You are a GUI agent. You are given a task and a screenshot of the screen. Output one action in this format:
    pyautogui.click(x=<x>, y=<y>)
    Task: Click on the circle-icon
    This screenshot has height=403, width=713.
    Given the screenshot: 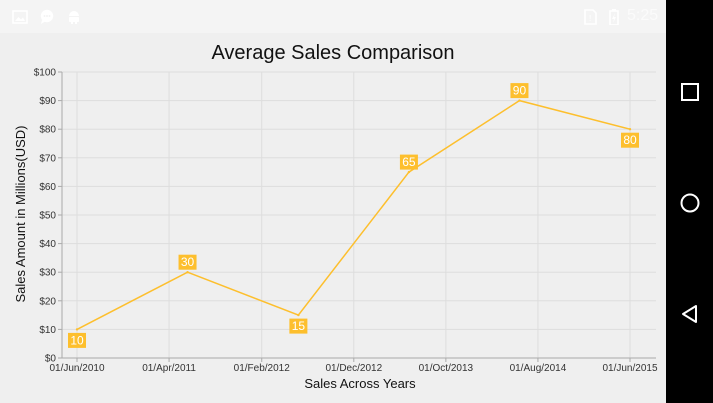 What is the action you would take?
    pyautogui.click(x=689, y=203)
    